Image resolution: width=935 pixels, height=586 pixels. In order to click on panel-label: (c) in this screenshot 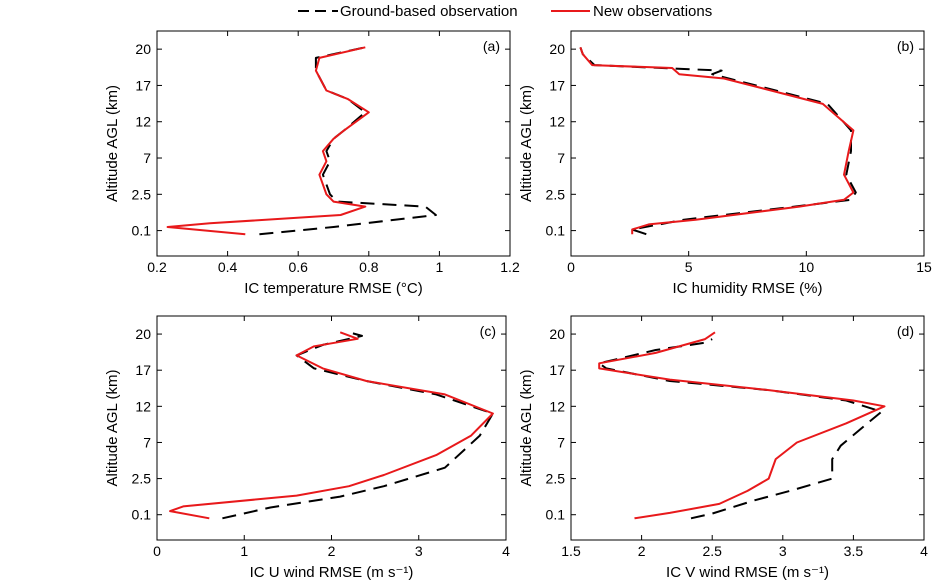, I will do `click(488, 331)`.